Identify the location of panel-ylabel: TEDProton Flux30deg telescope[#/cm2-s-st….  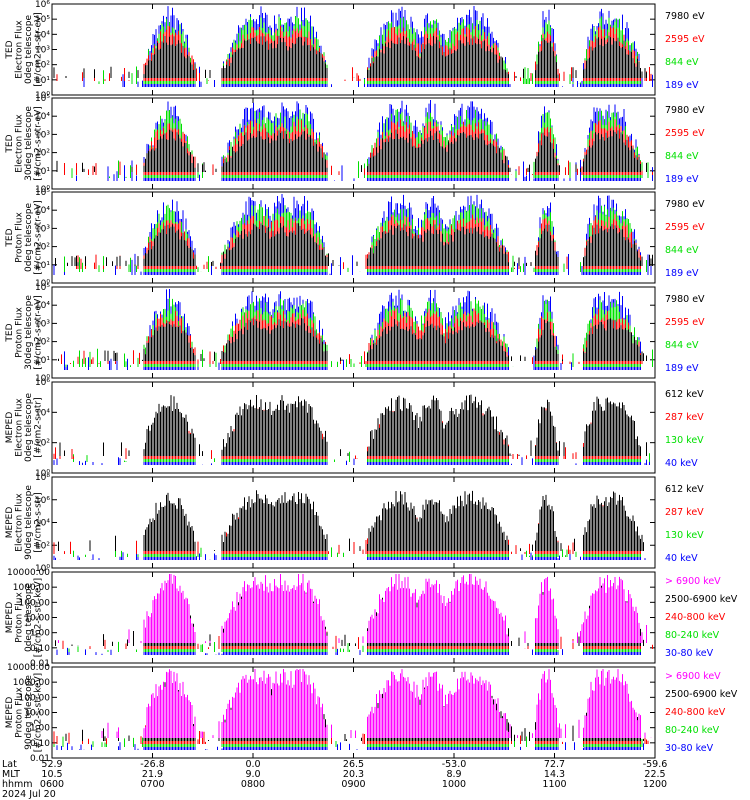
(24, 332).